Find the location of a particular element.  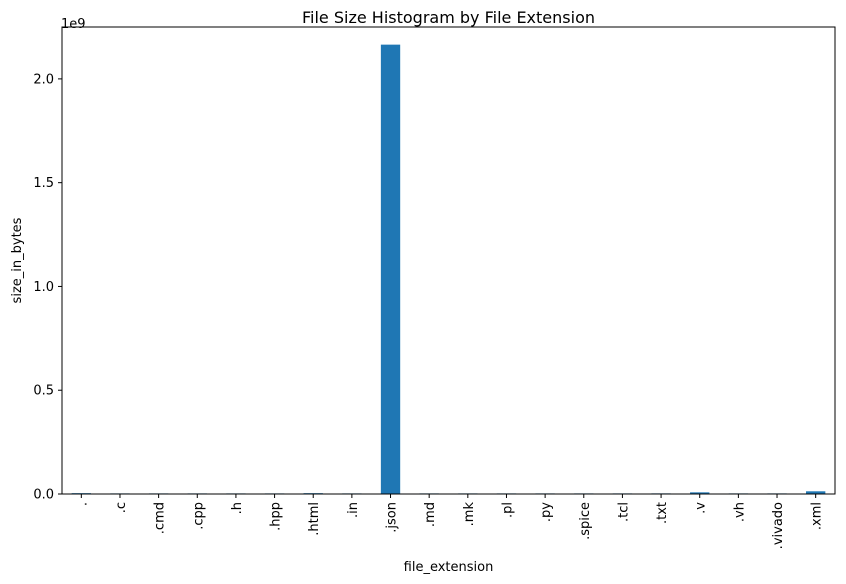

x-tick-label: .html is located at coordinates (314, 519).